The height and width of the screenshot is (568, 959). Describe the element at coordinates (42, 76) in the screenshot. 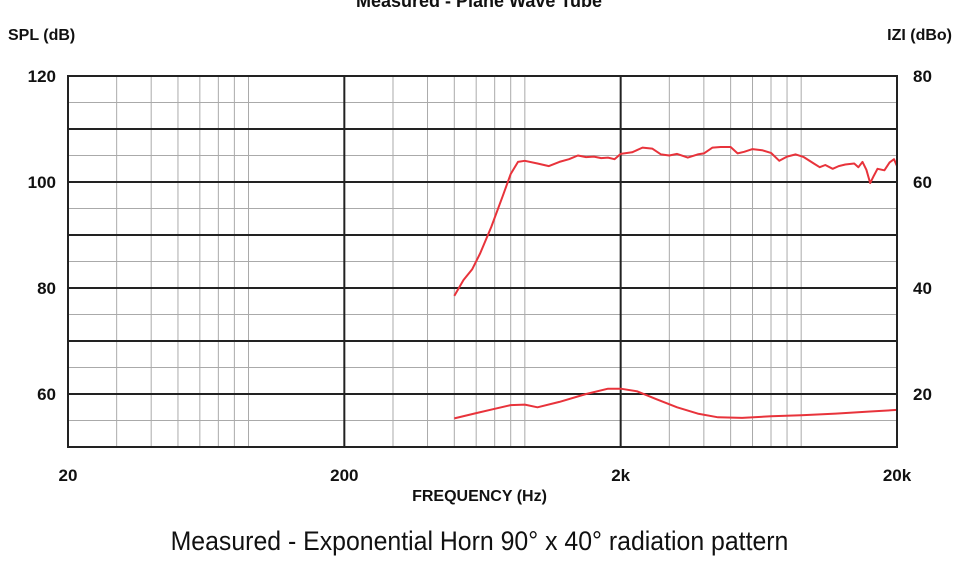

I see `y-left-tick-label: 120` at that location.